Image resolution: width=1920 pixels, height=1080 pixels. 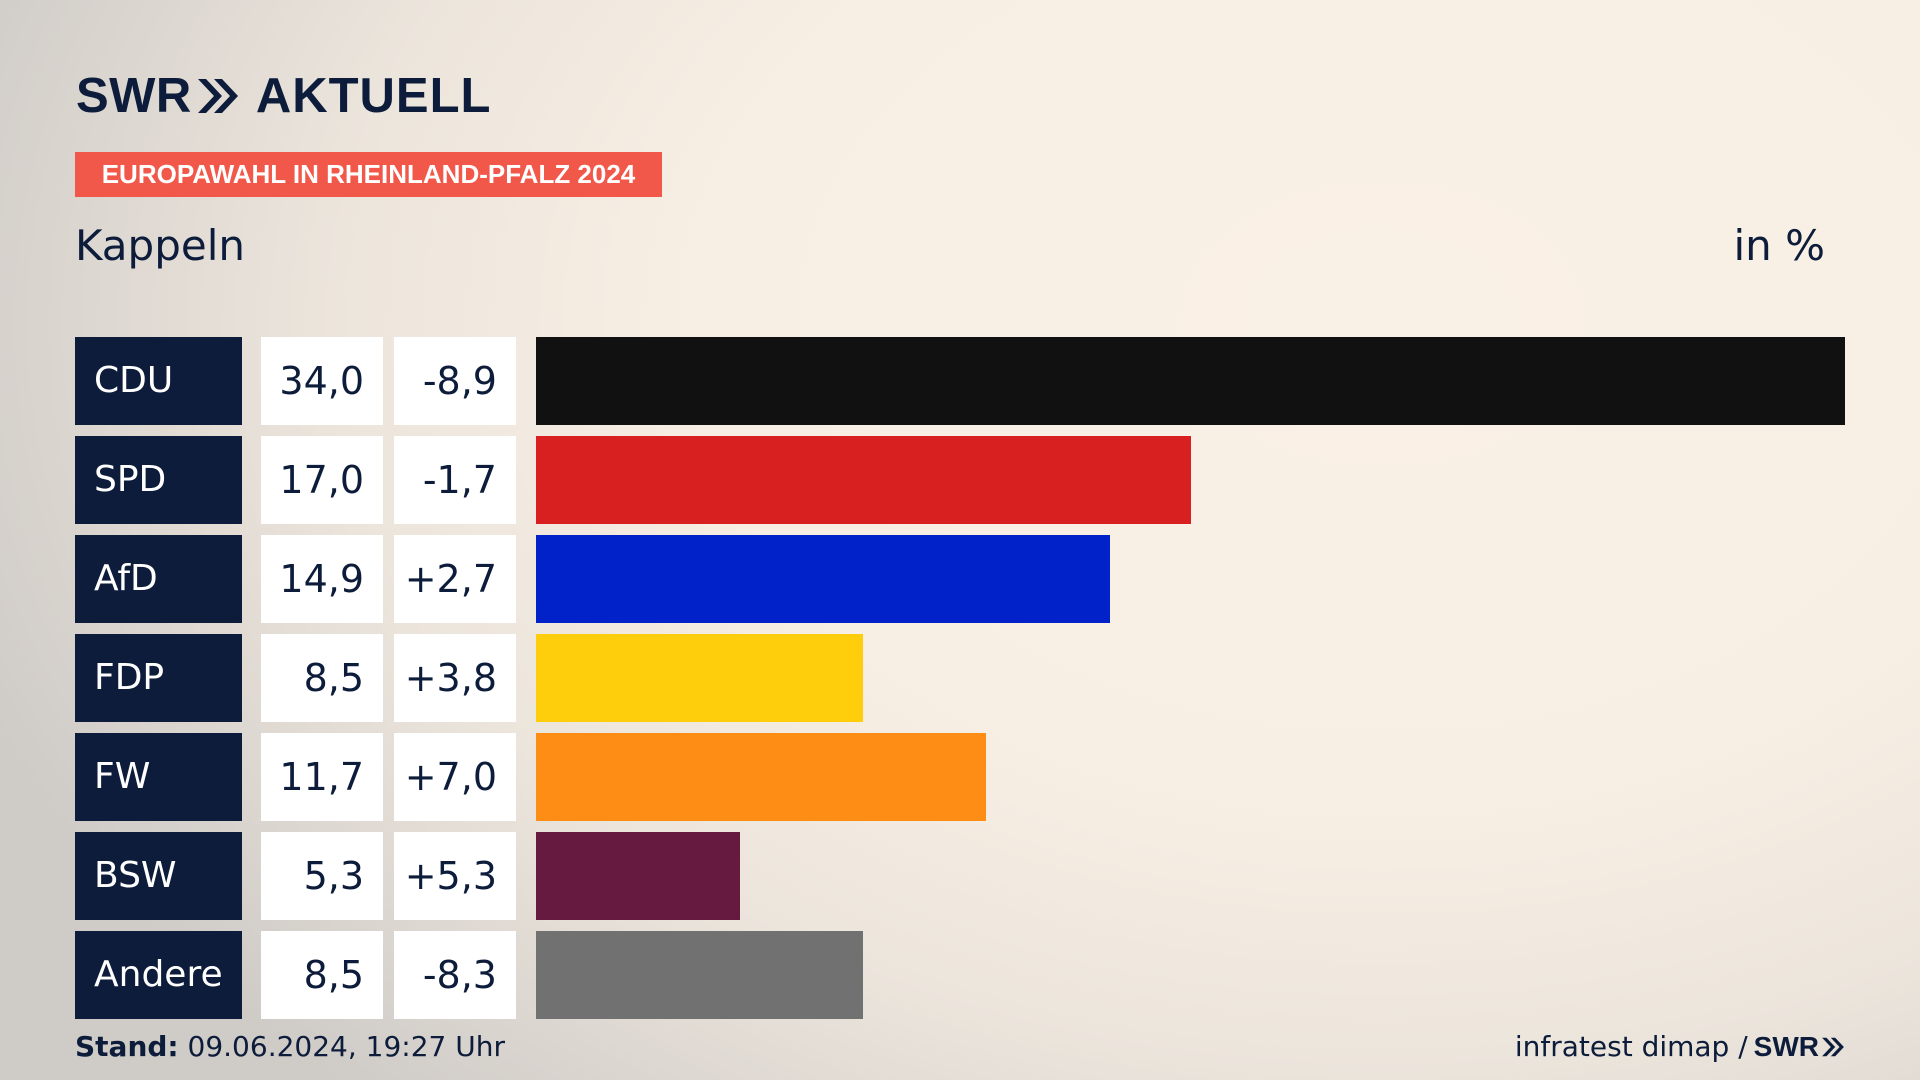 What do you see at coordinates (346, 1046) in the screenshot?
I see `stand-value: 09.06.2024, 19:27 Uhr` at bounding box center [346, 1046].